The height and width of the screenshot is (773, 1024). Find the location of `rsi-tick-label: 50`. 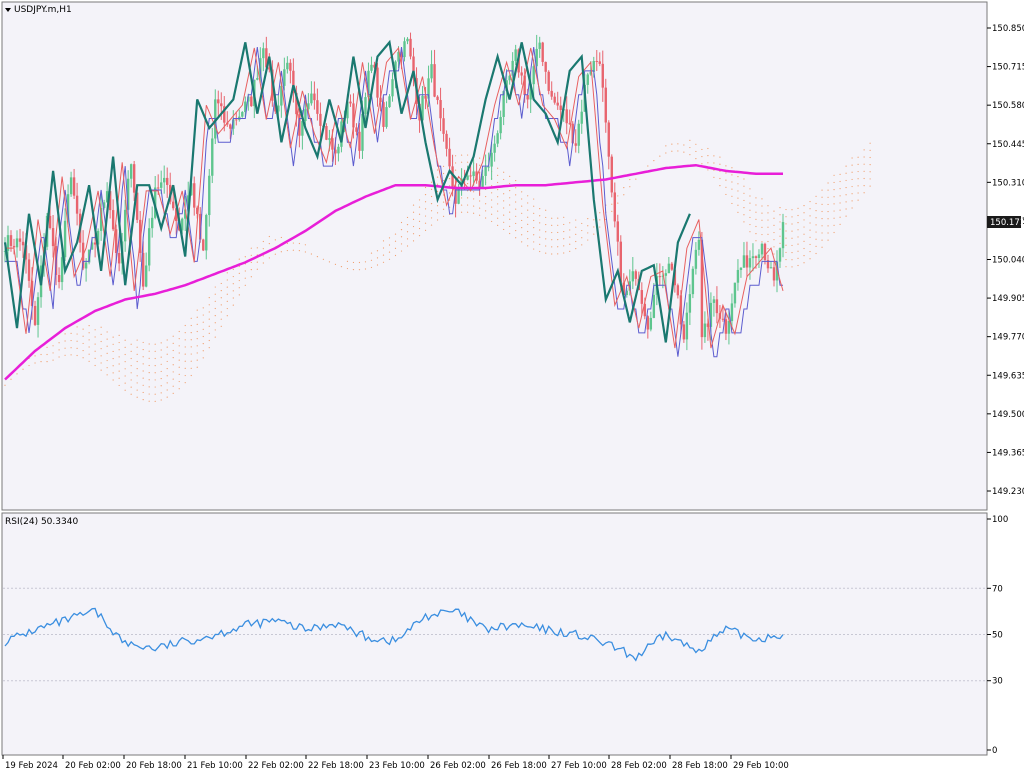

rsi-tick-label: 50 is located at coordinates (997, 636).